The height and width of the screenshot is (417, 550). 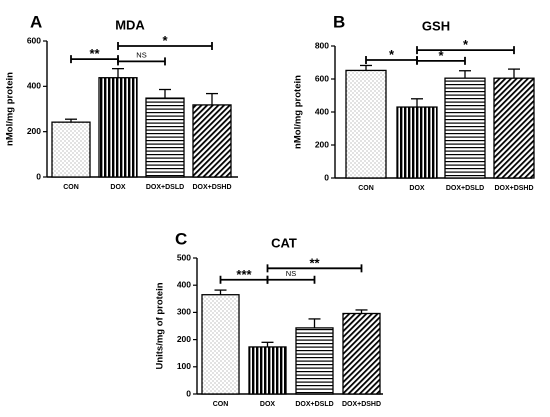 What do you see at coordinates (339, 21) in the screenshot?
I see `panel-letter: B` at bounding box center [339, 21].